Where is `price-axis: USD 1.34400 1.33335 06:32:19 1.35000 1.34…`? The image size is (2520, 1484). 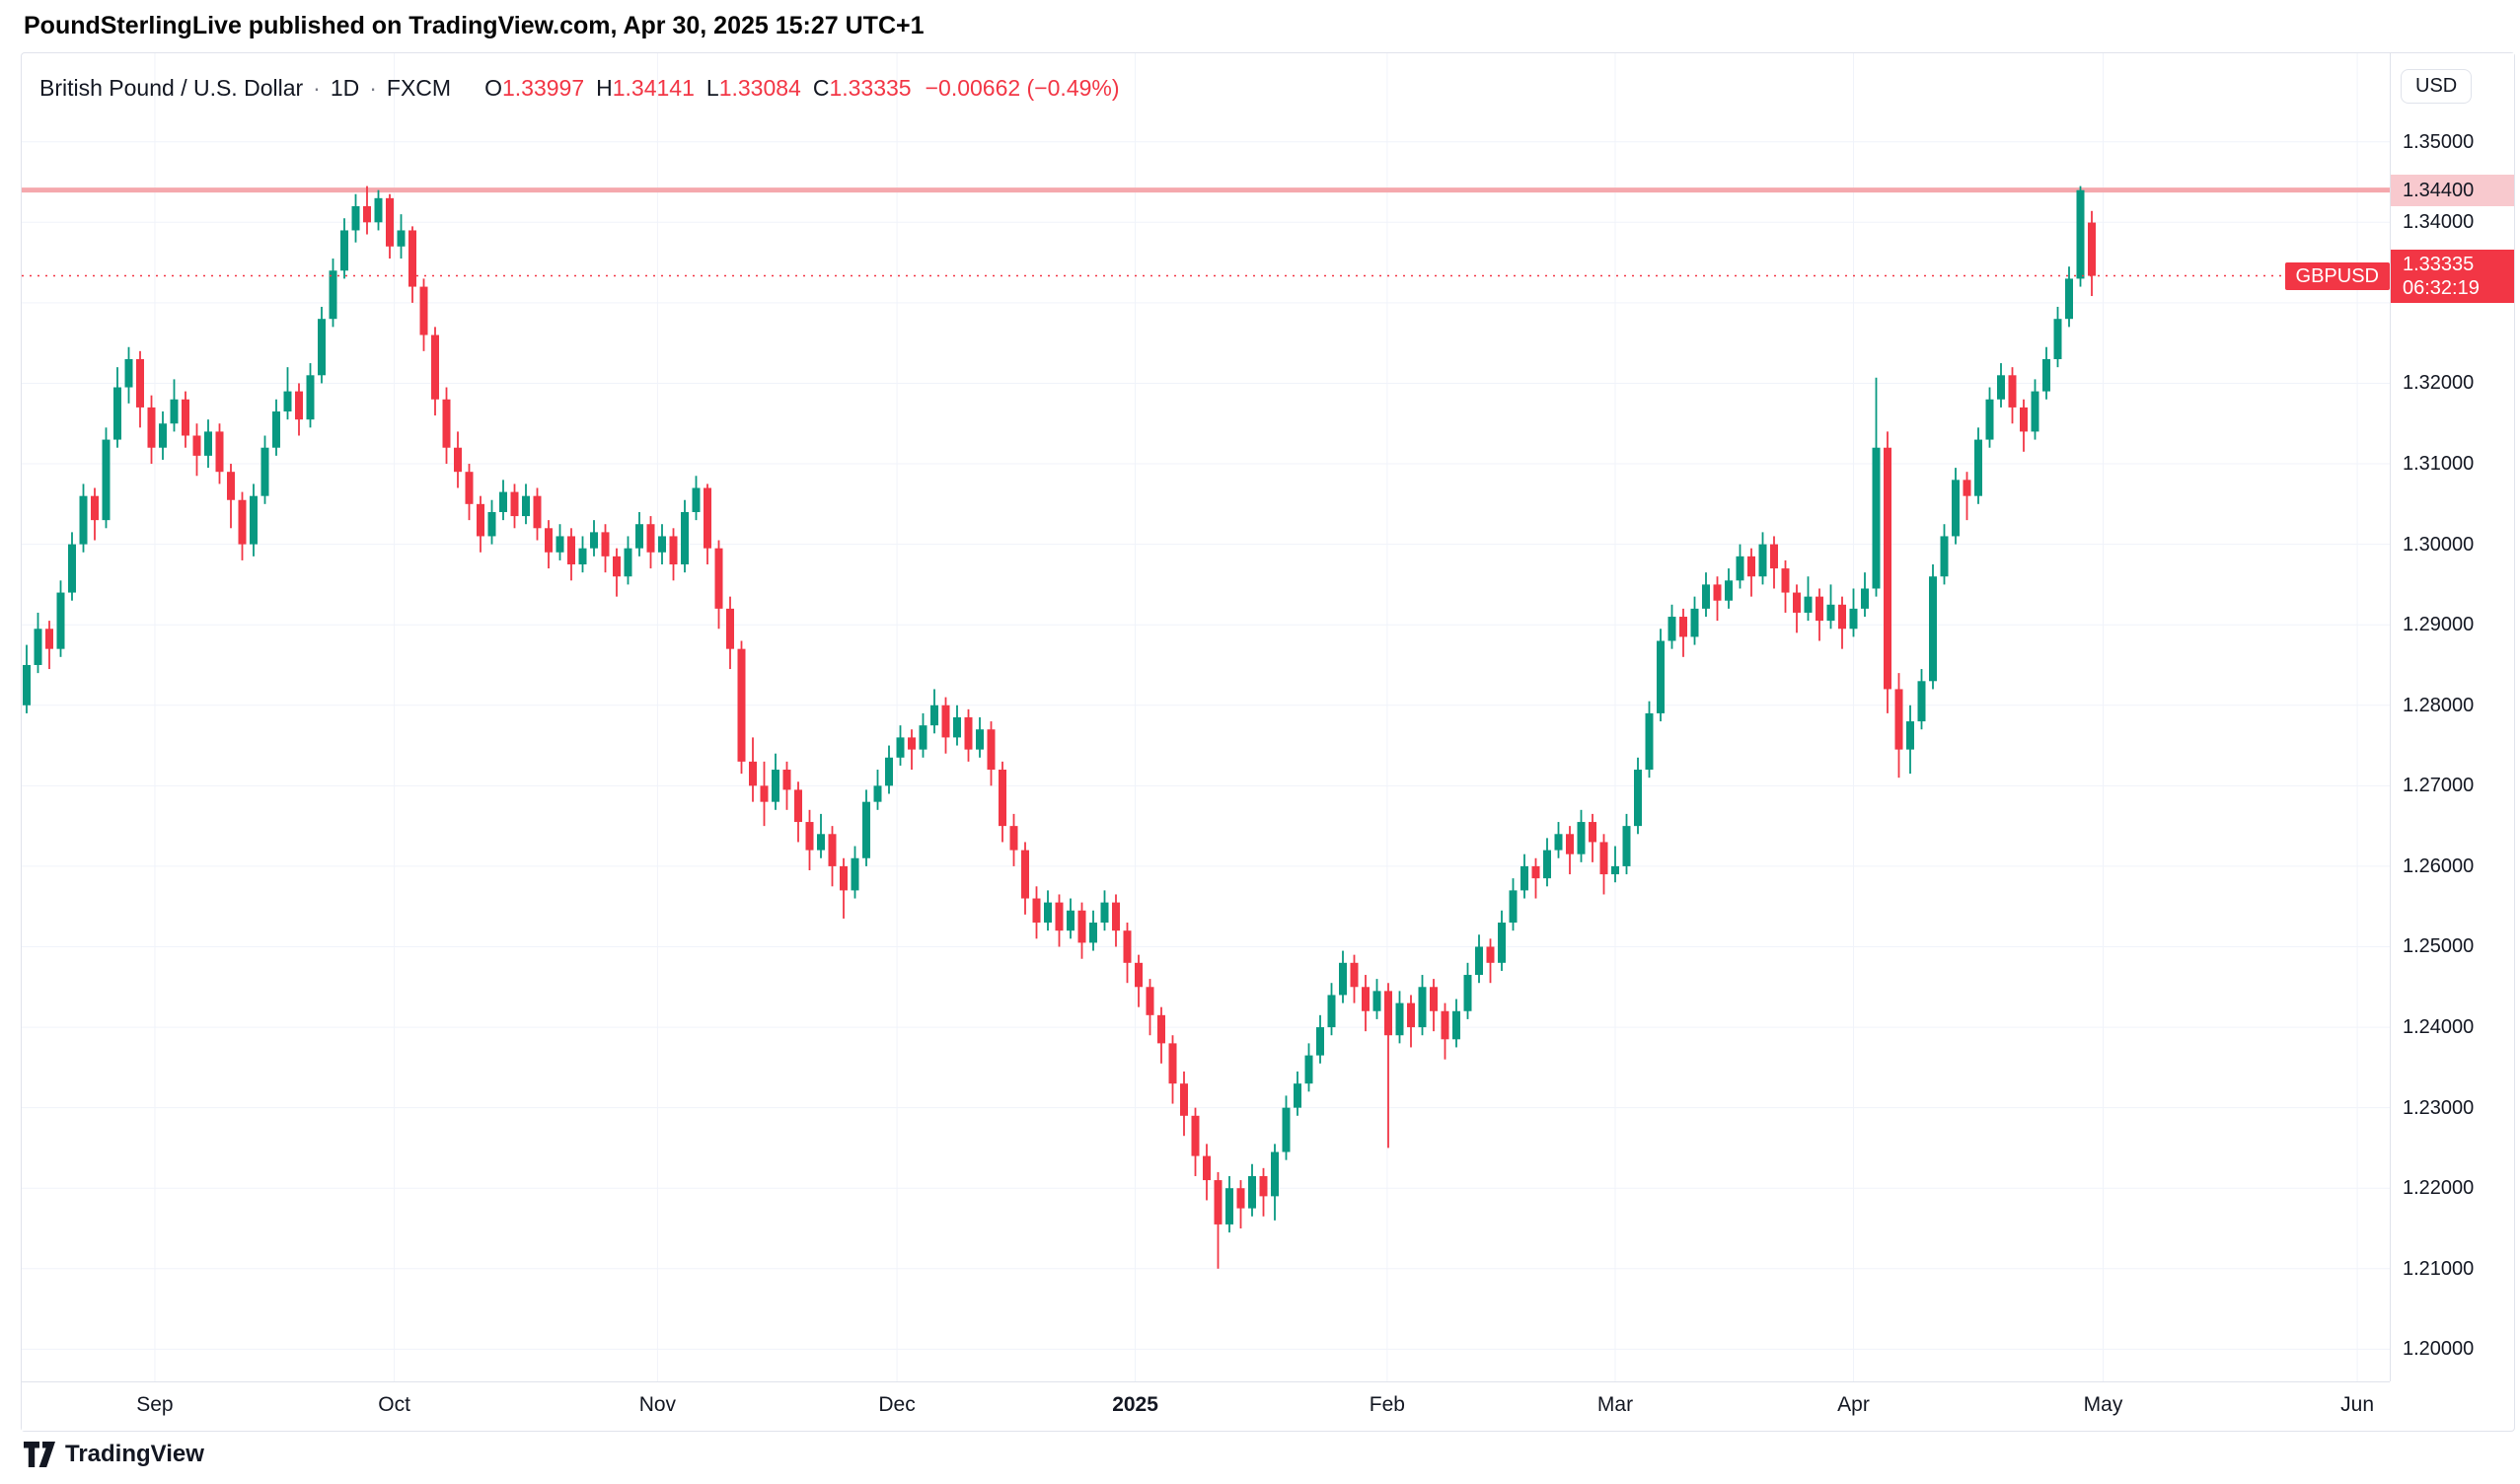 price-axis: USD 1.34400 1.33335 06:32:19 1.35000 1.34… is located at coordinates (2452, 717).